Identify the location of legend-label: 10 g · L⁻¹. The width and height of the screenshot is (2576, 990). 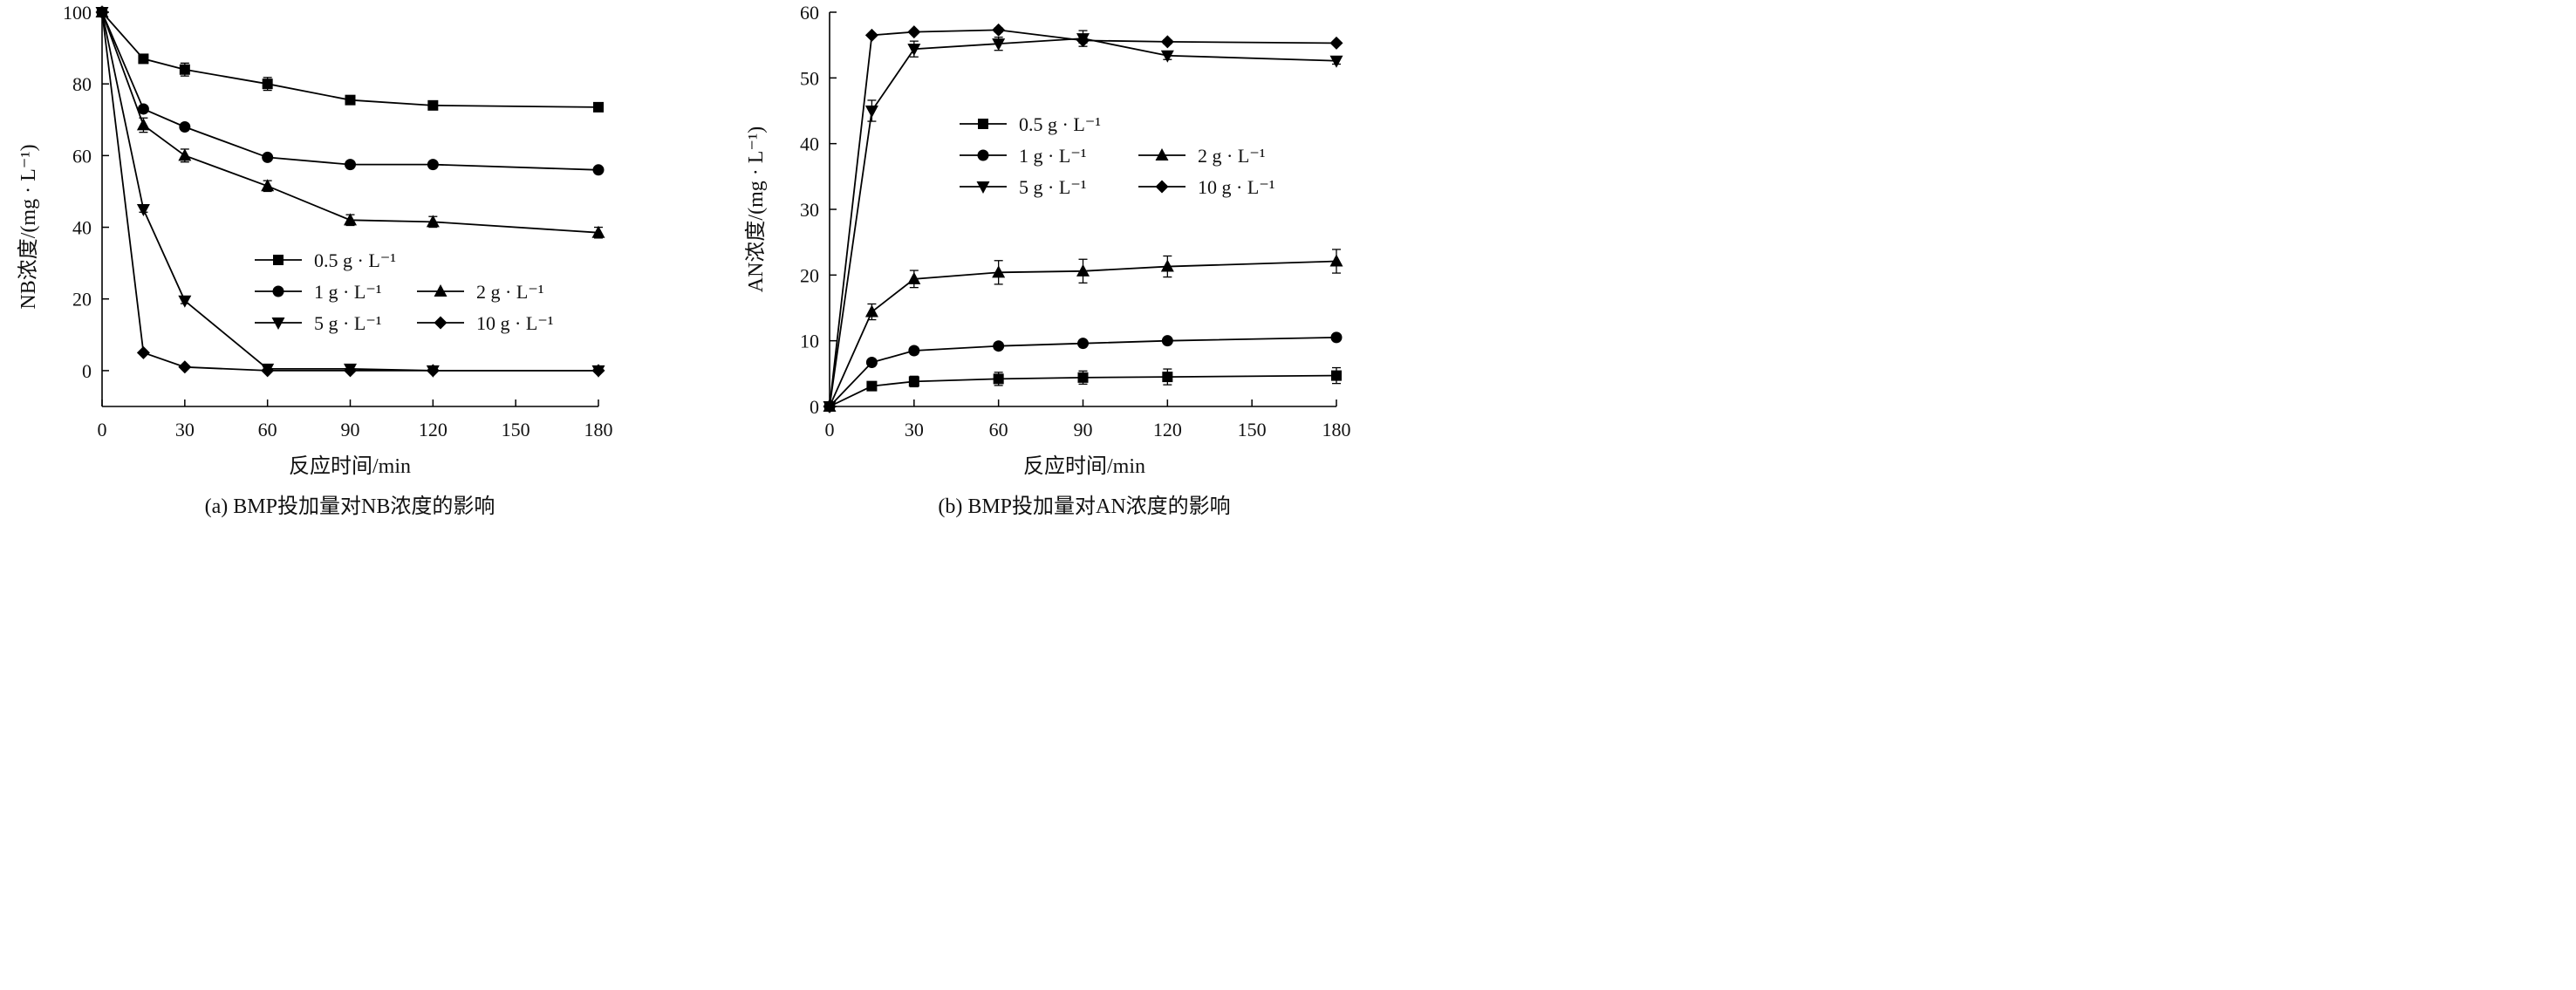
(1236, 187).